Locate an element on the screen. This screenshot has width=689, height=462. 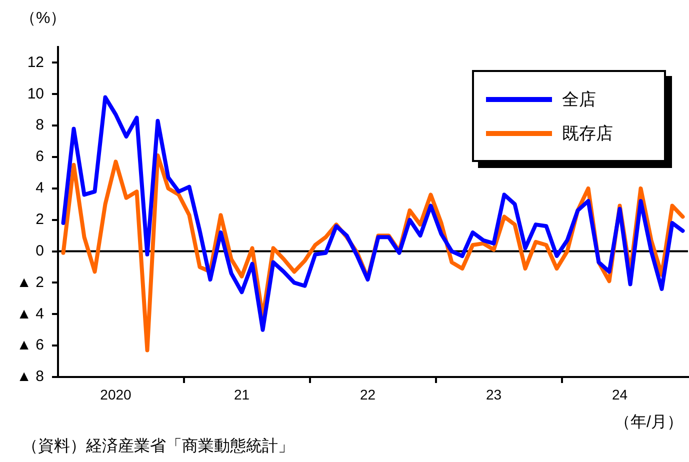
x-tick-label: 2020 is located at coordinates (116, 394).